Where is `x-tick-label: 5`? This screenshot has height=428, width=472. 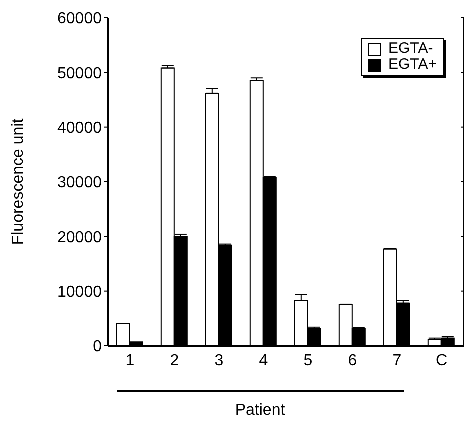
x-tick-label: 5 is located at coordinates (308, 361).